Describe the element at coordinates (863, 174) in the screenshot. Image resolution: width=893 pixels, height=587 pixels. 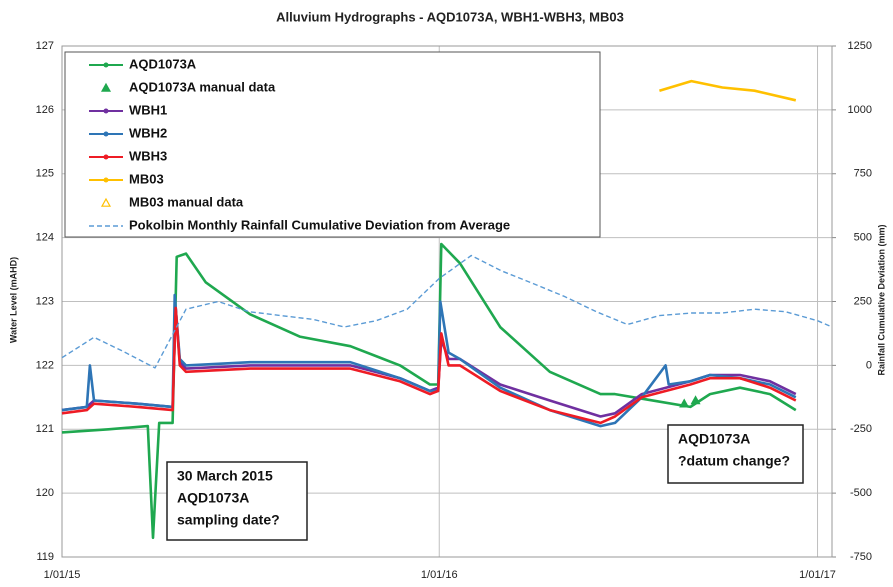
I see `y2-tick-label: 750` at that location.